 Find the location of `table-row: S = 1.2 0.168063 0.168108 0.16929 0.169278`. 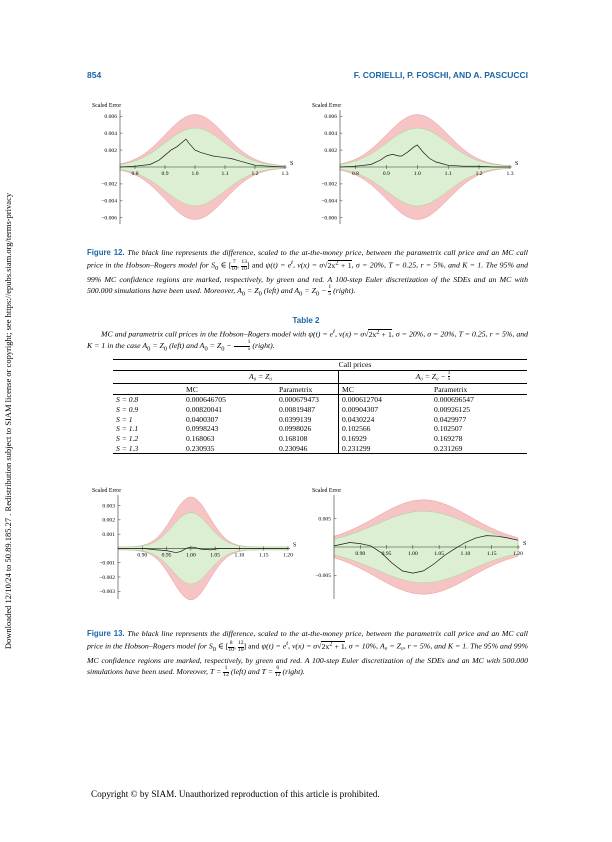

table-row: S = 1.2 0.168063 0.168108 0.16929 0.169278 is located at coordinates (320, 438).